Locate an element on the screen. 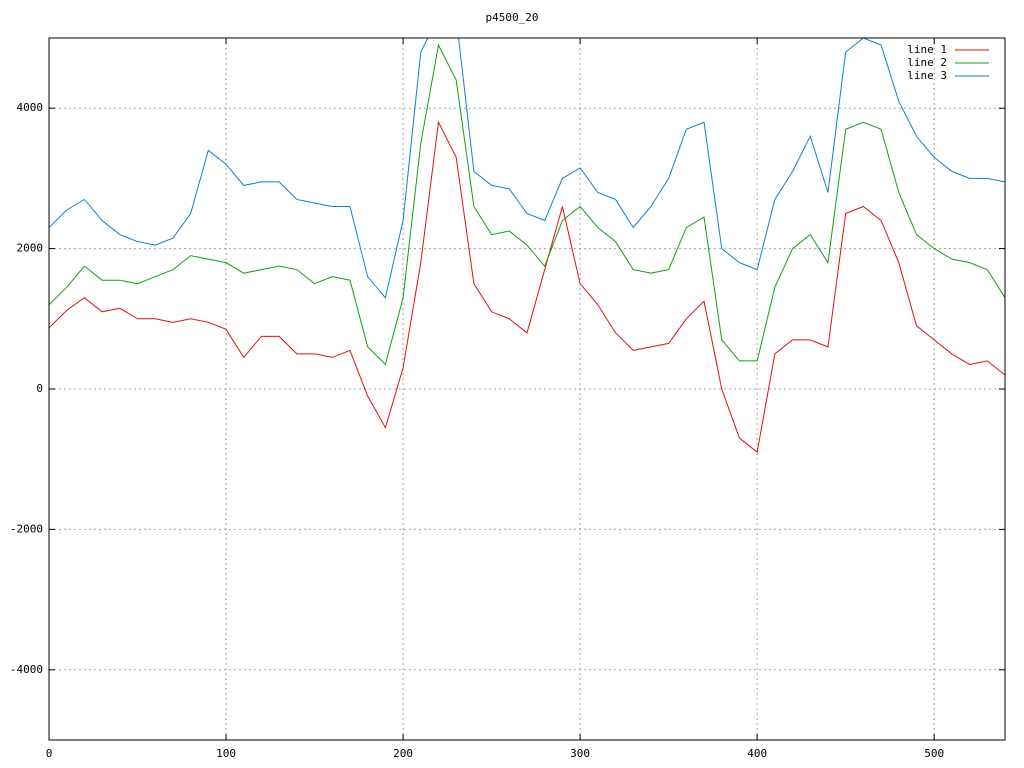  y-tick-label: 4000 is located at coordinates (30, 107).